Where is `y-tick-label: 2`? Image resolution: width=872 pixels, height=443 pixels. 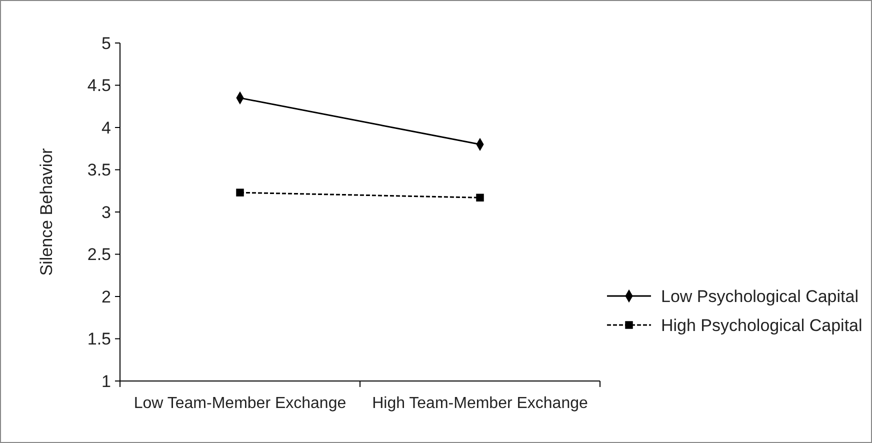
y-tick-label: 2 is located at coordinates (106, 296).